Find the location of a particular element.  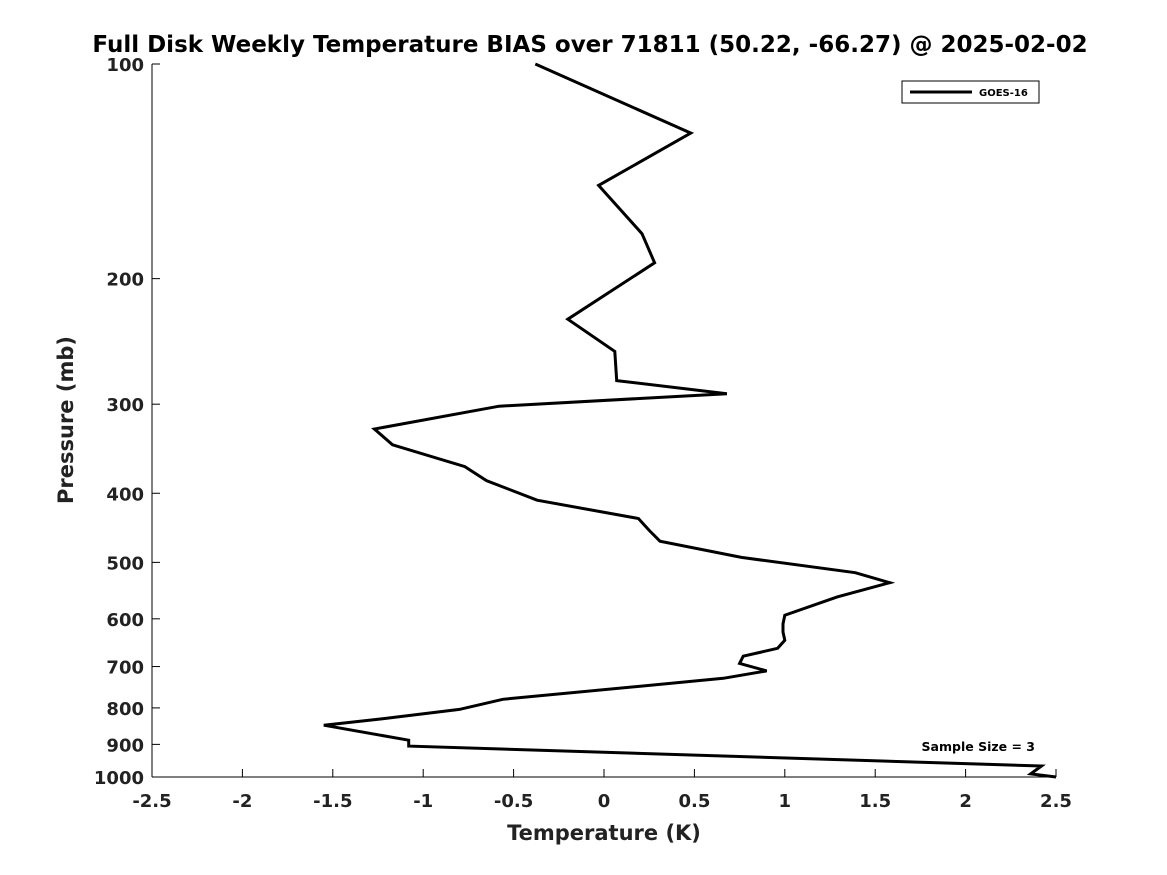

y-tick-label: 300 is located at coordinates (125, 405).